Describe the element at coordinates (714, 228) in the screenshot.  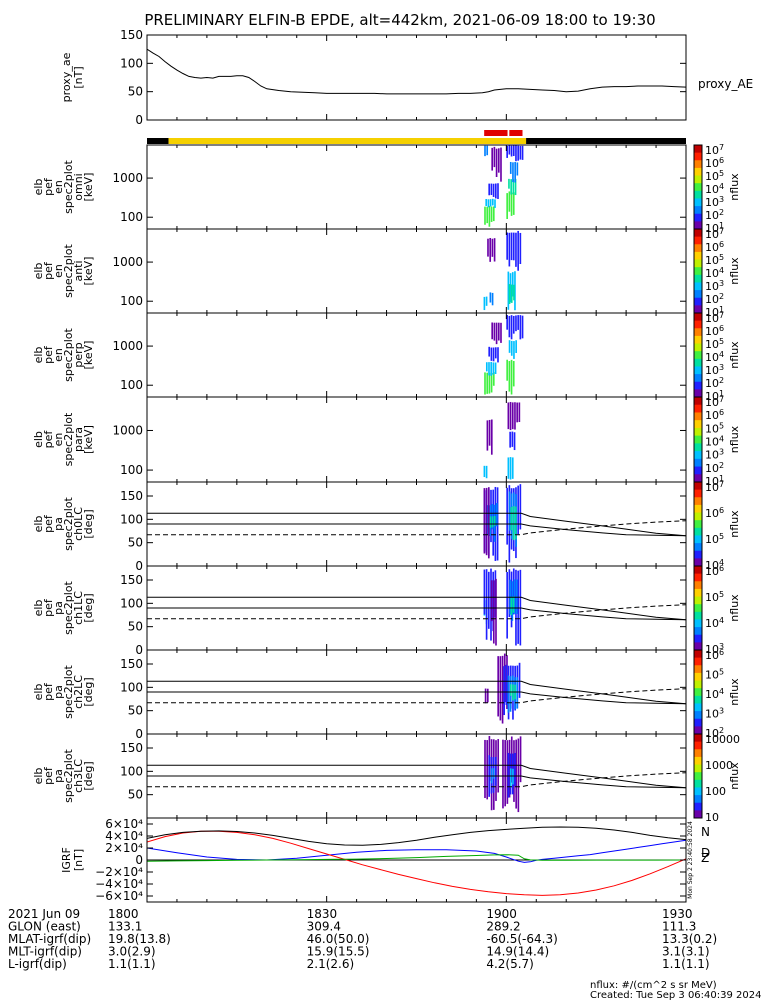
I see `tick-label: 10¹` at that location.